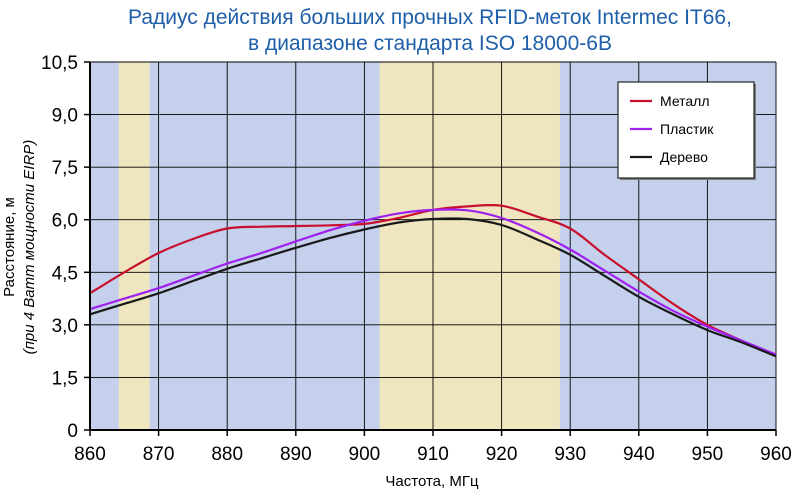 Image resolution: width=800 pixels, height=491 pixels. I want to click on y-tick-label: 4,5, so click(65, 273).